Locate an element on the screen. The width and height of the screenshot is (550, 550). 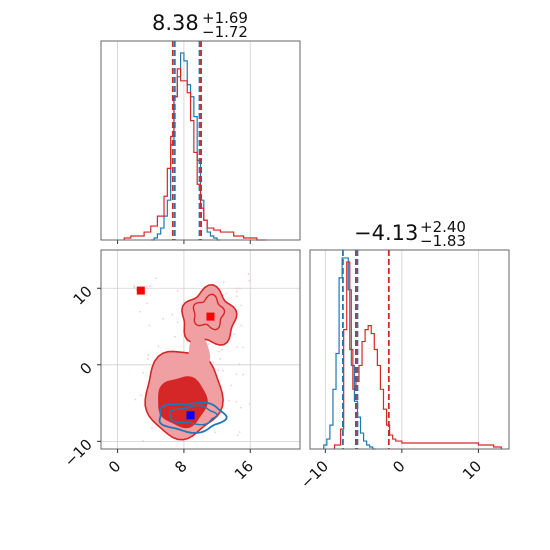
param2-x-tick-label: 0 is located at coordinates (398, 466).